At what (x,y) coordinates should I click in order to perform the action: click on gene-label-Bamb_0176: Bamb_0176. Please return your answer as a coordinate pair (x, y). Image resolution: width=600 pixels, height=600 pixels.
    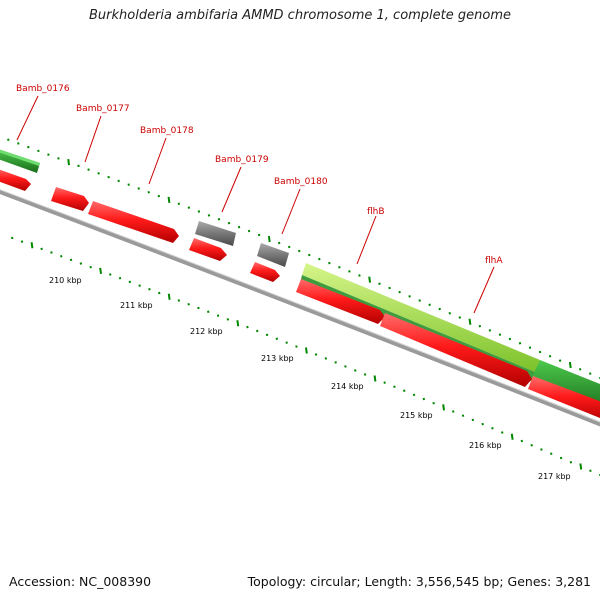
    Looking at the image, I should click on (43, 89).